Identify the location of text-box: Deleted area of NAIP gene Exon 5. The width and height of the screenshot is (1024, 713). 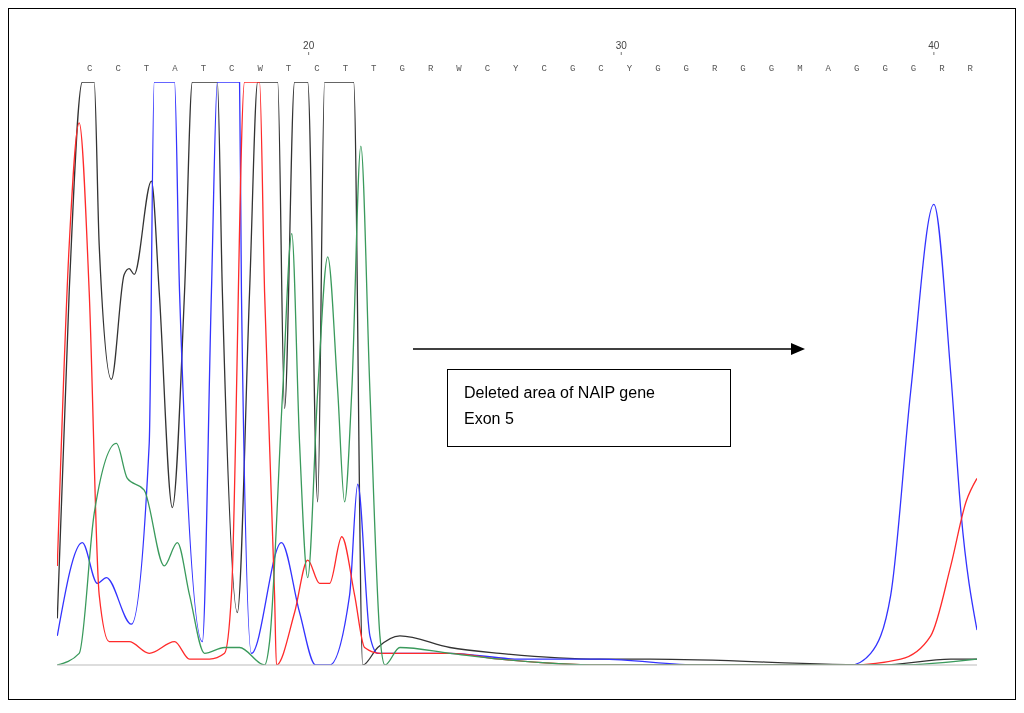
(589, 408).